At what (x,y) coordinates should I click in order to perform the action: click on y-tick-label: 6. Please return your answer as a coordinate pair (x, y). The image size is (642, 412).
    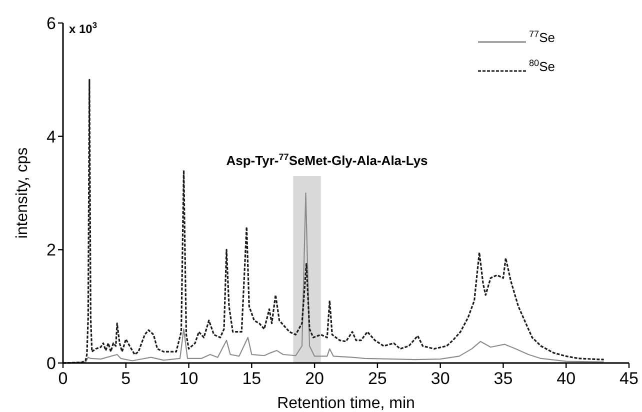
    Looking at the image, I should click on (51, 23).